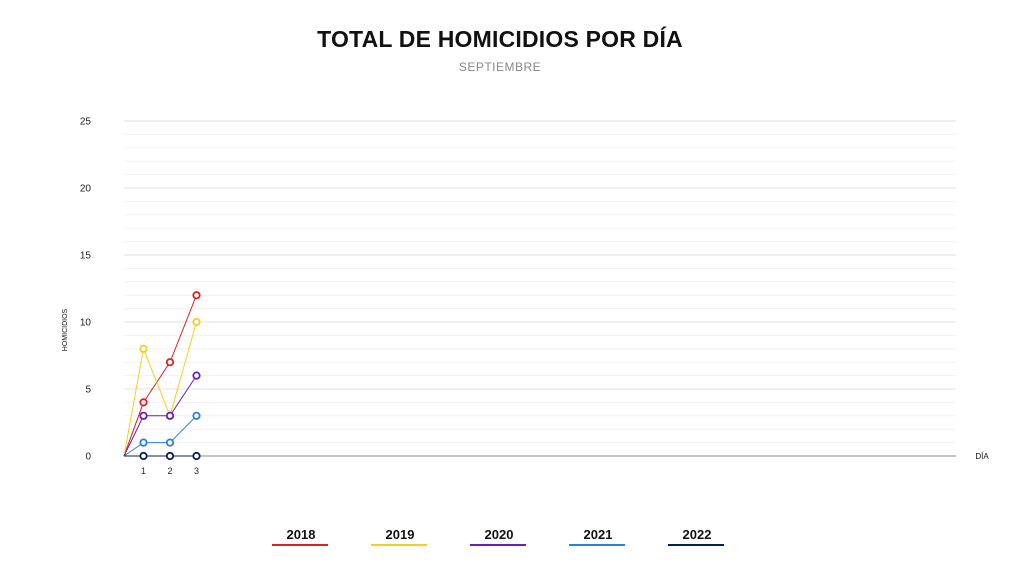  Describe the element at coordinates (500, 67) in the screenshot. I see `chart-subtitle: SEPTIEMBRE` at that location.